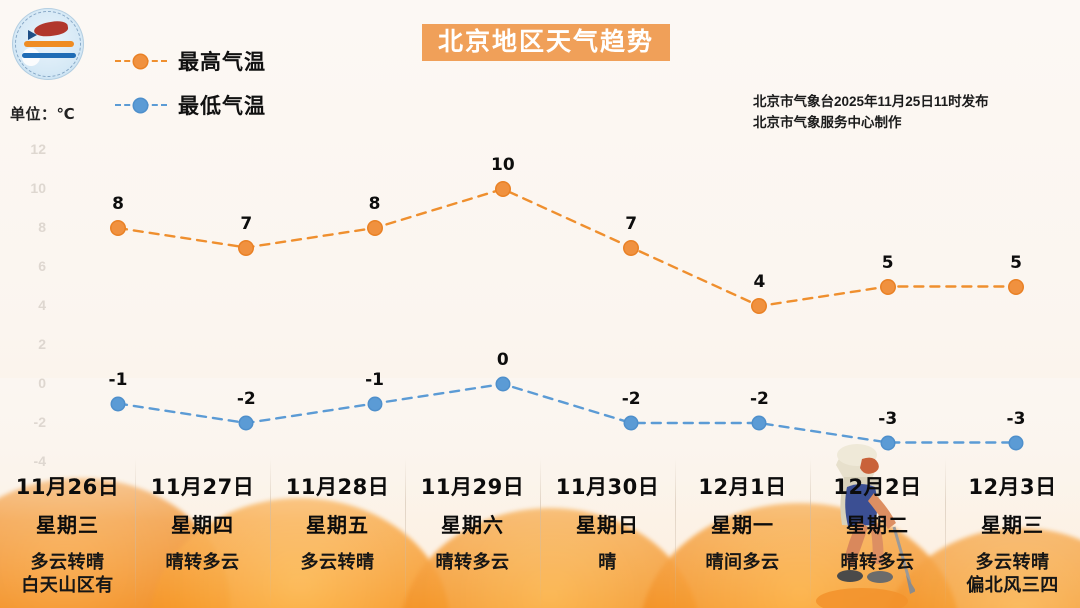 The image size is (1080, 608). Describe the element at coordinates (759, 282) in the screenshot. I see `value-label-high: 4` at that location.